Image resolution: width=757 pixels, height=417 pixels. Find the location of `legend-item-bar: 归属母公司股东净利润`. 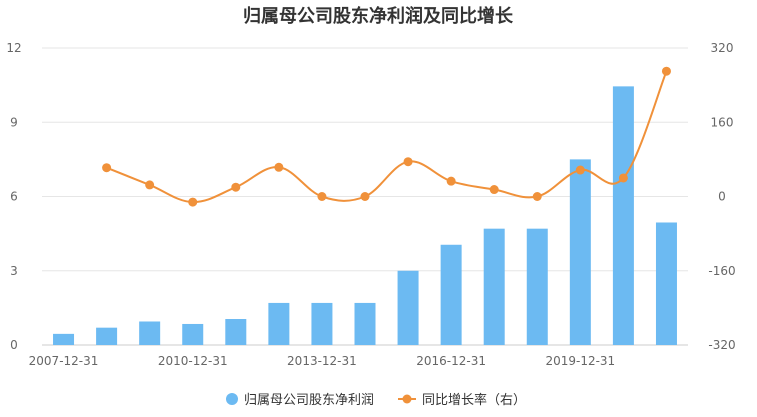

legend-item-bar: 归属母公司股东净利润 is located at coordinates (300, 400).